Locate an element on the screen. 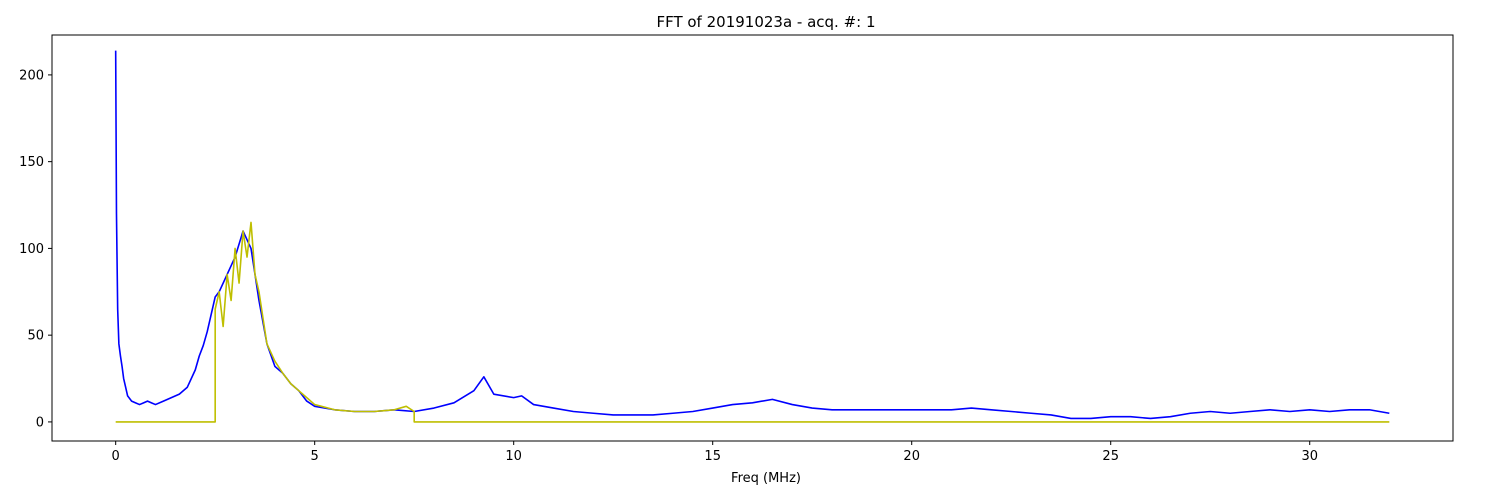 The height and width of the screenshot is (500, 1500). x-tick-label: 0 is located at coordinates (116, 456).